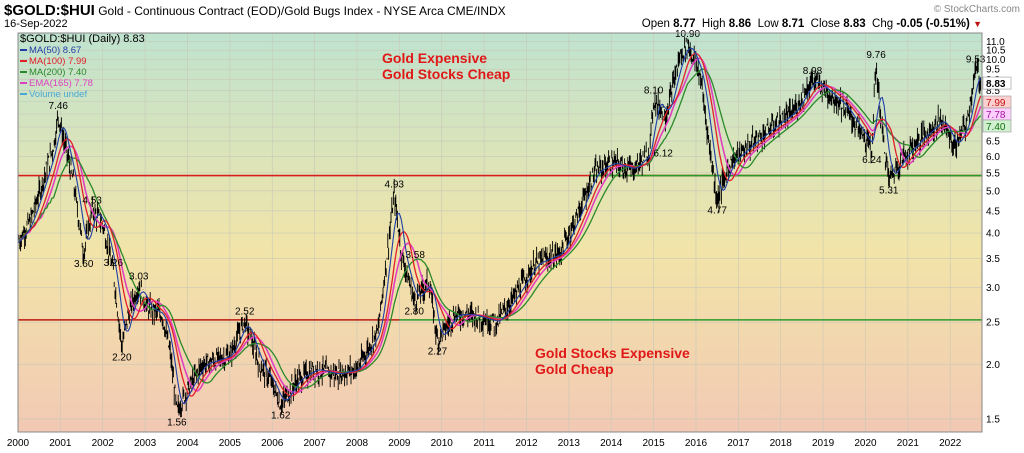 The image size is (1024, 453). I want to click on peak-label: 3.26, so click(114, 263).